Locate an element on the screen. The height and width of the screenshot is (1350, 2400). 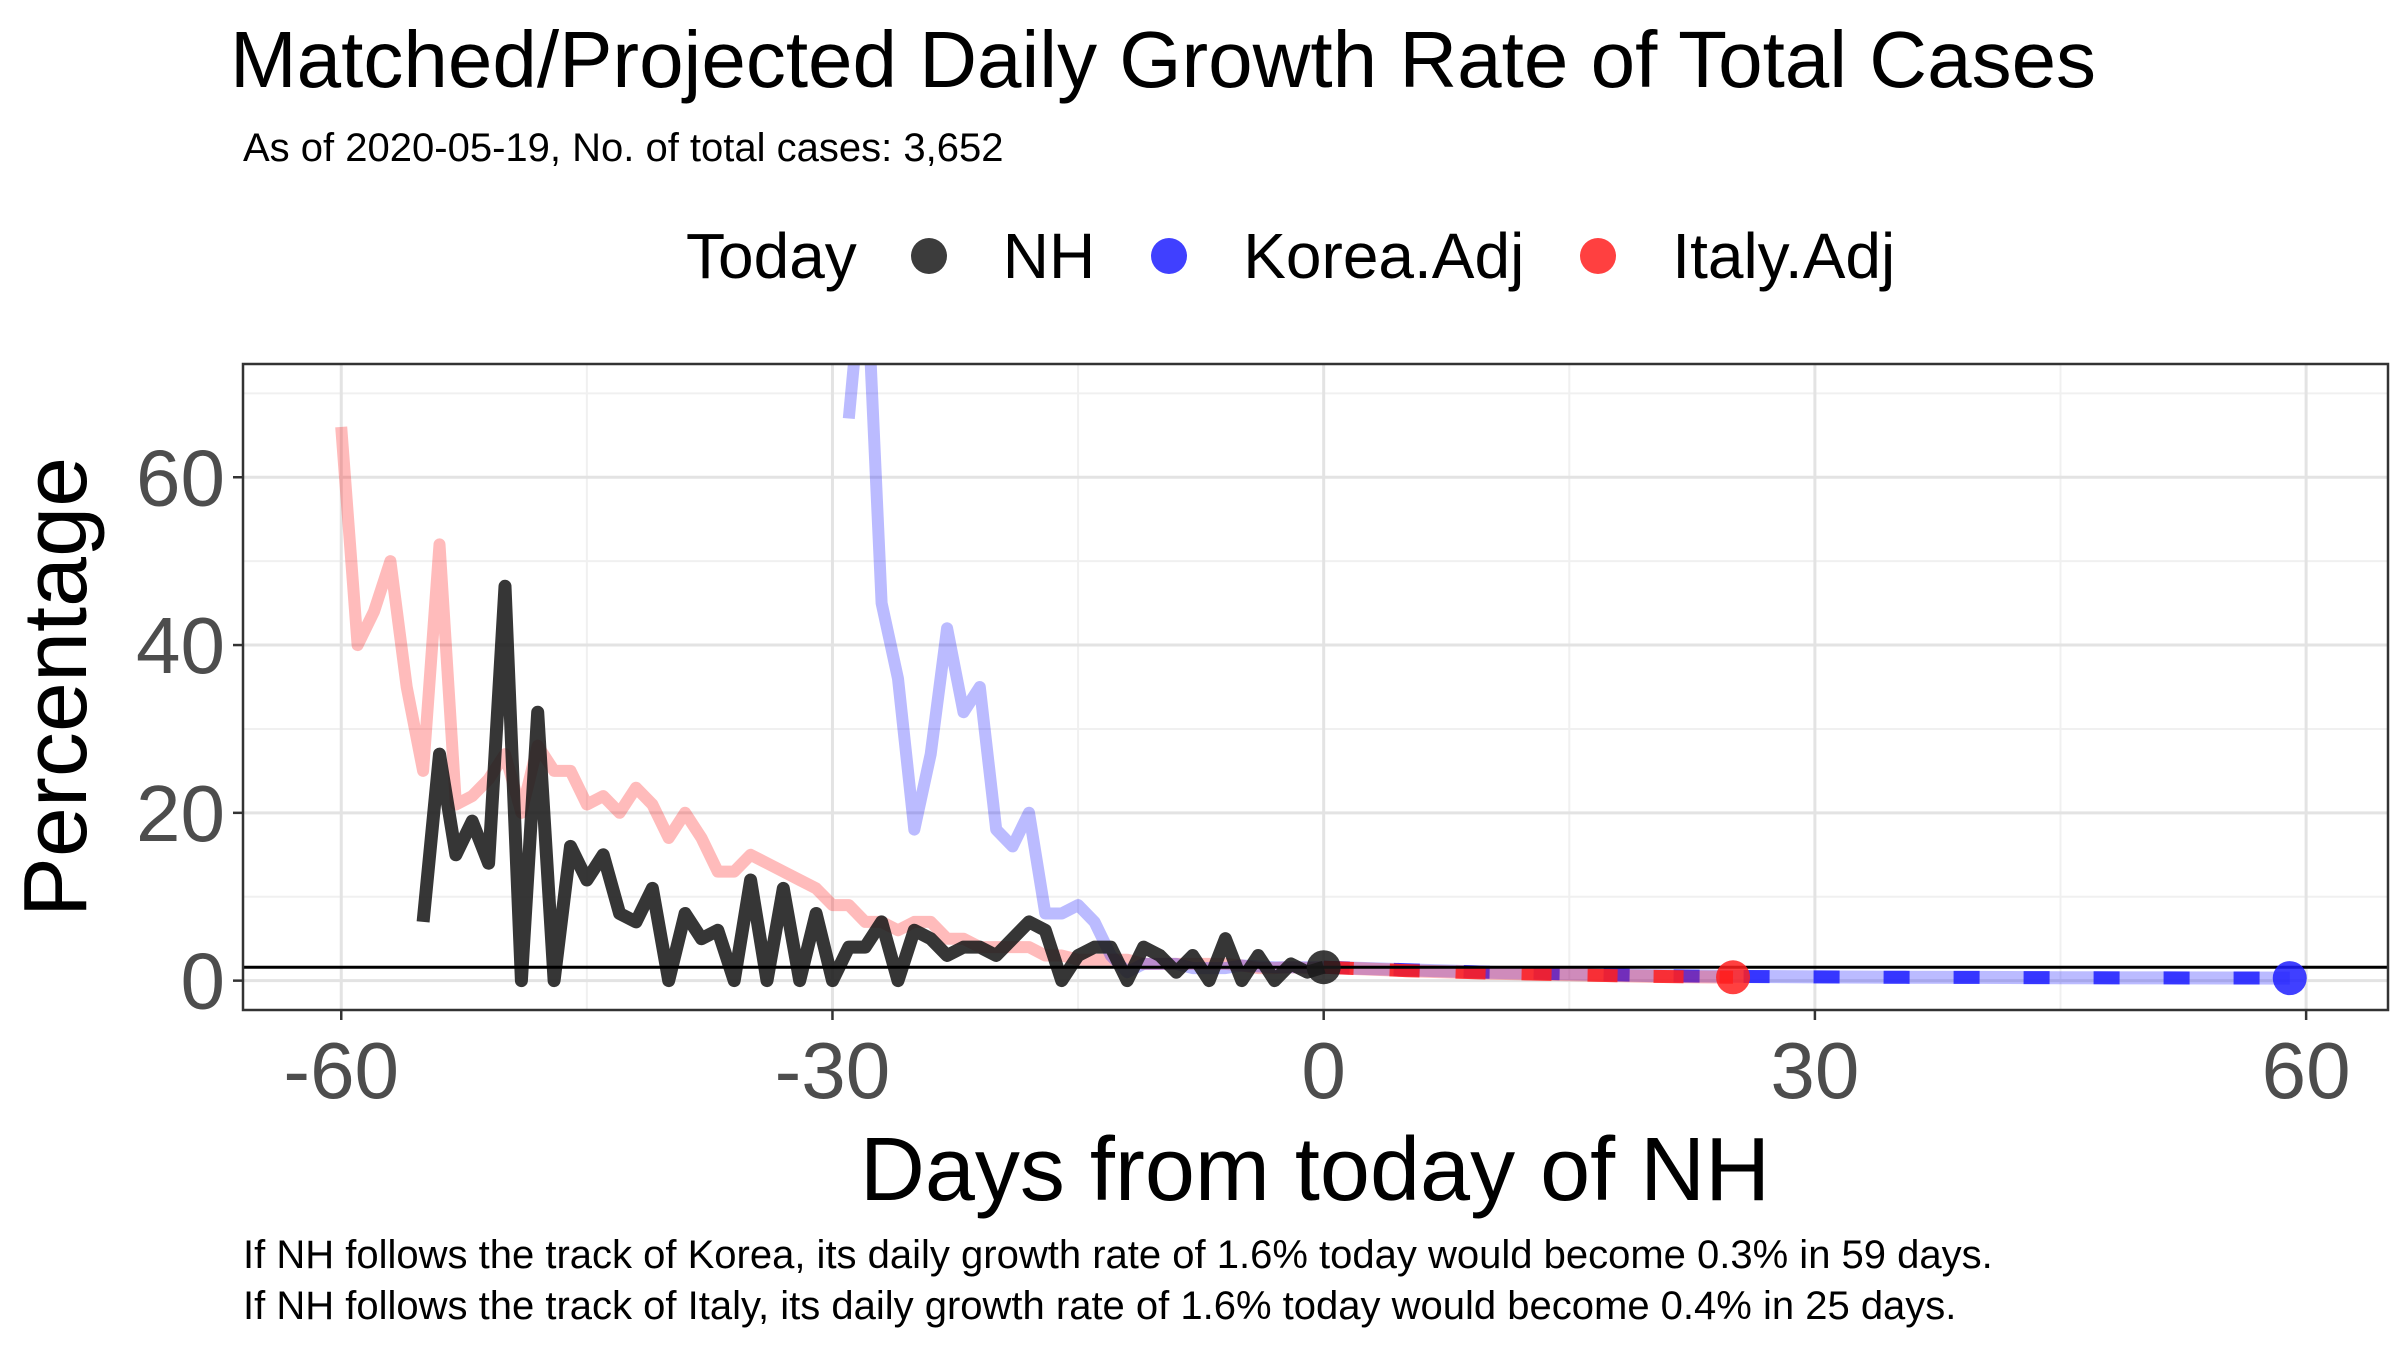
legend-item-korea: Korea.Adj is located at coordinates (1337, 256).